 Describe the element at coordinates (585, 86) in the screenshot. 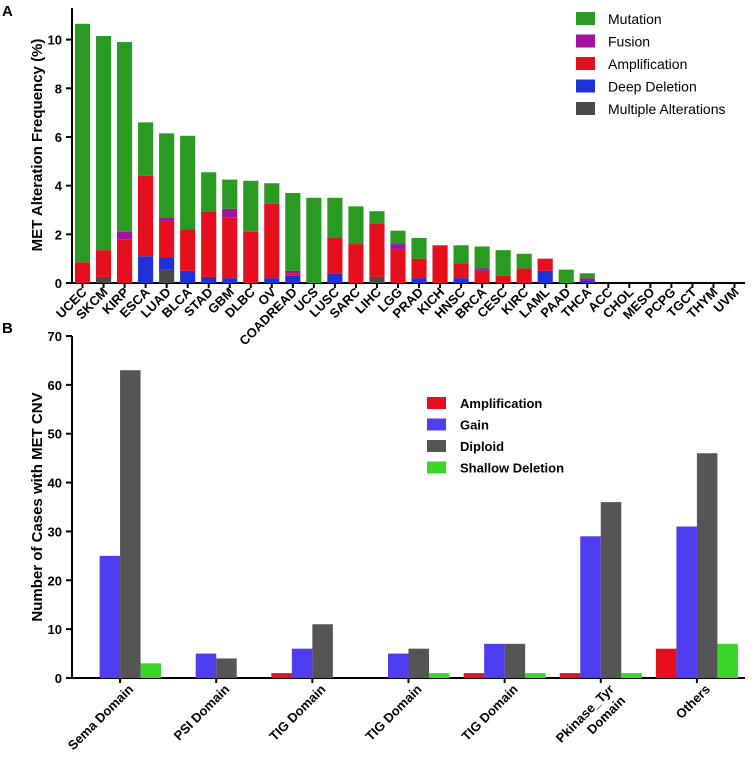

I see `legend-swatch-deep-deletion` at that location.